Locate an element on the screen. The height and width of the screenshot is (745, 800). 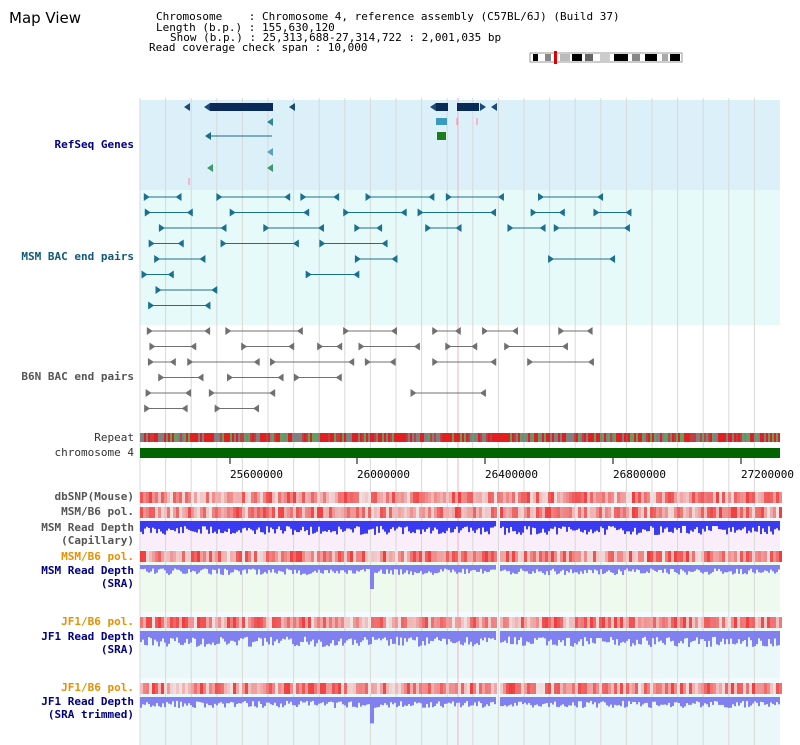
b6n-bac-label: B6N BAC end pairs is located at coordinates (77, 376).